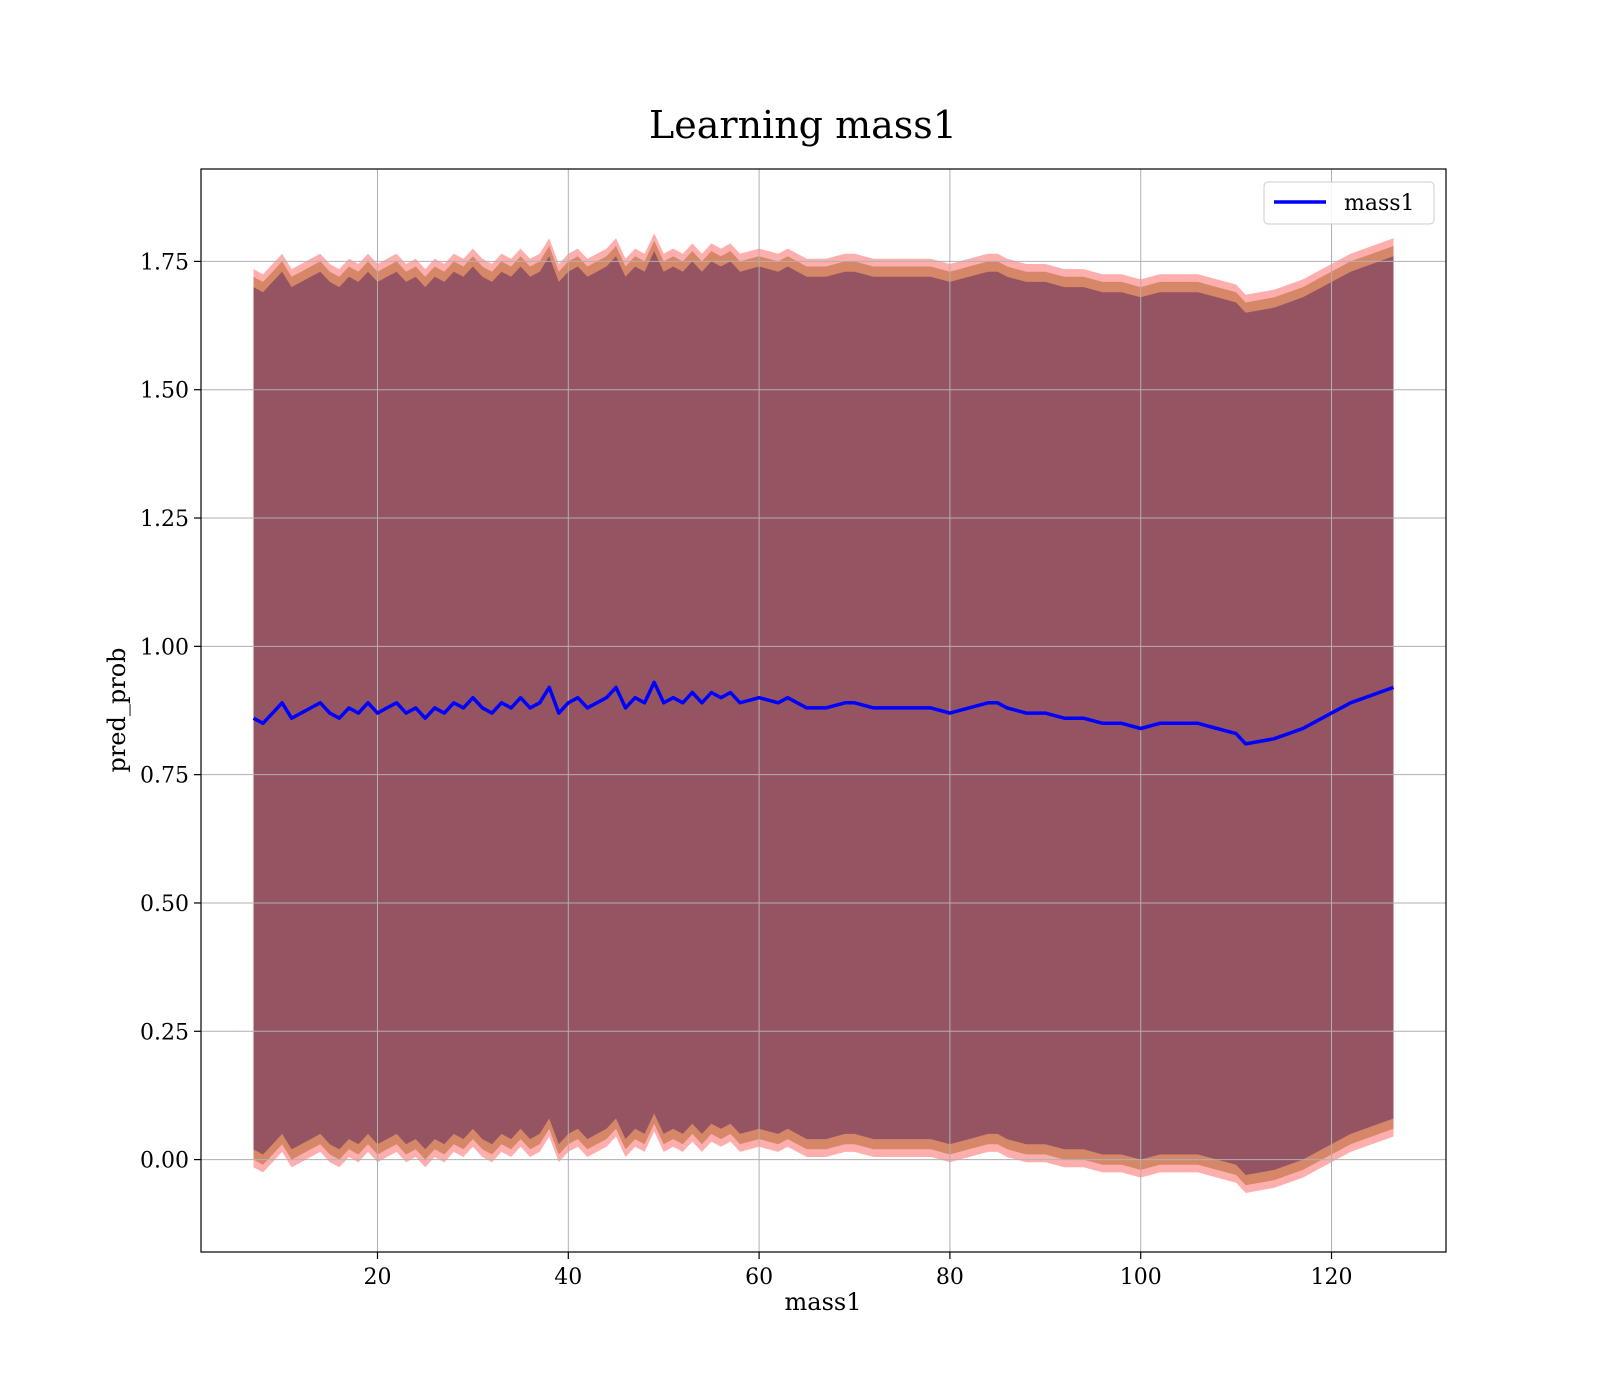 The height and width of the screenshot is (1400, 1600). Describe the element at coordinates (803, 125) in the screenshot. I see `chart-title: Learning mass1` at that location.